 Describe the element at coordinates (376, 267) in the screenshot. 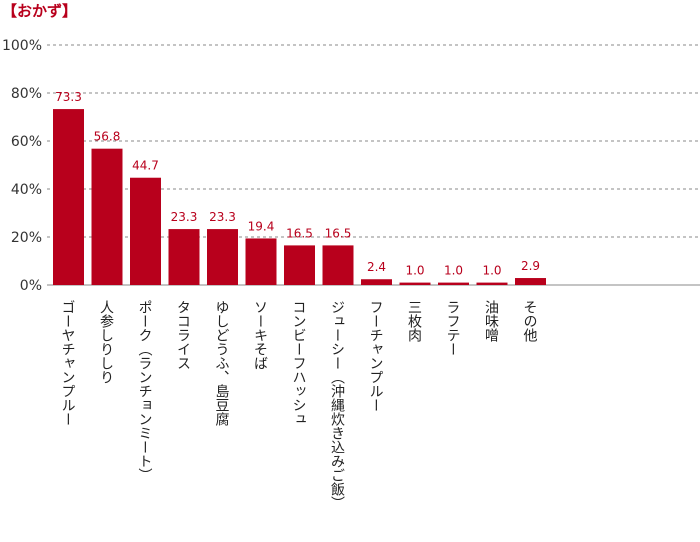

I see `bar-value-label: 2.4` at that location.